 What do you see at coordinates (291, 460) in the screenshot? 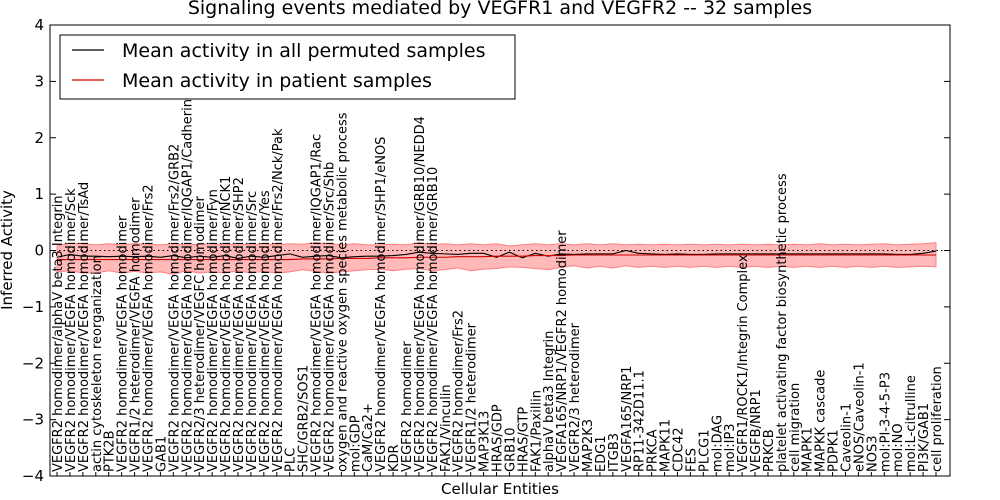
I see `category-label: PLC` at bounding box center [291, 460].